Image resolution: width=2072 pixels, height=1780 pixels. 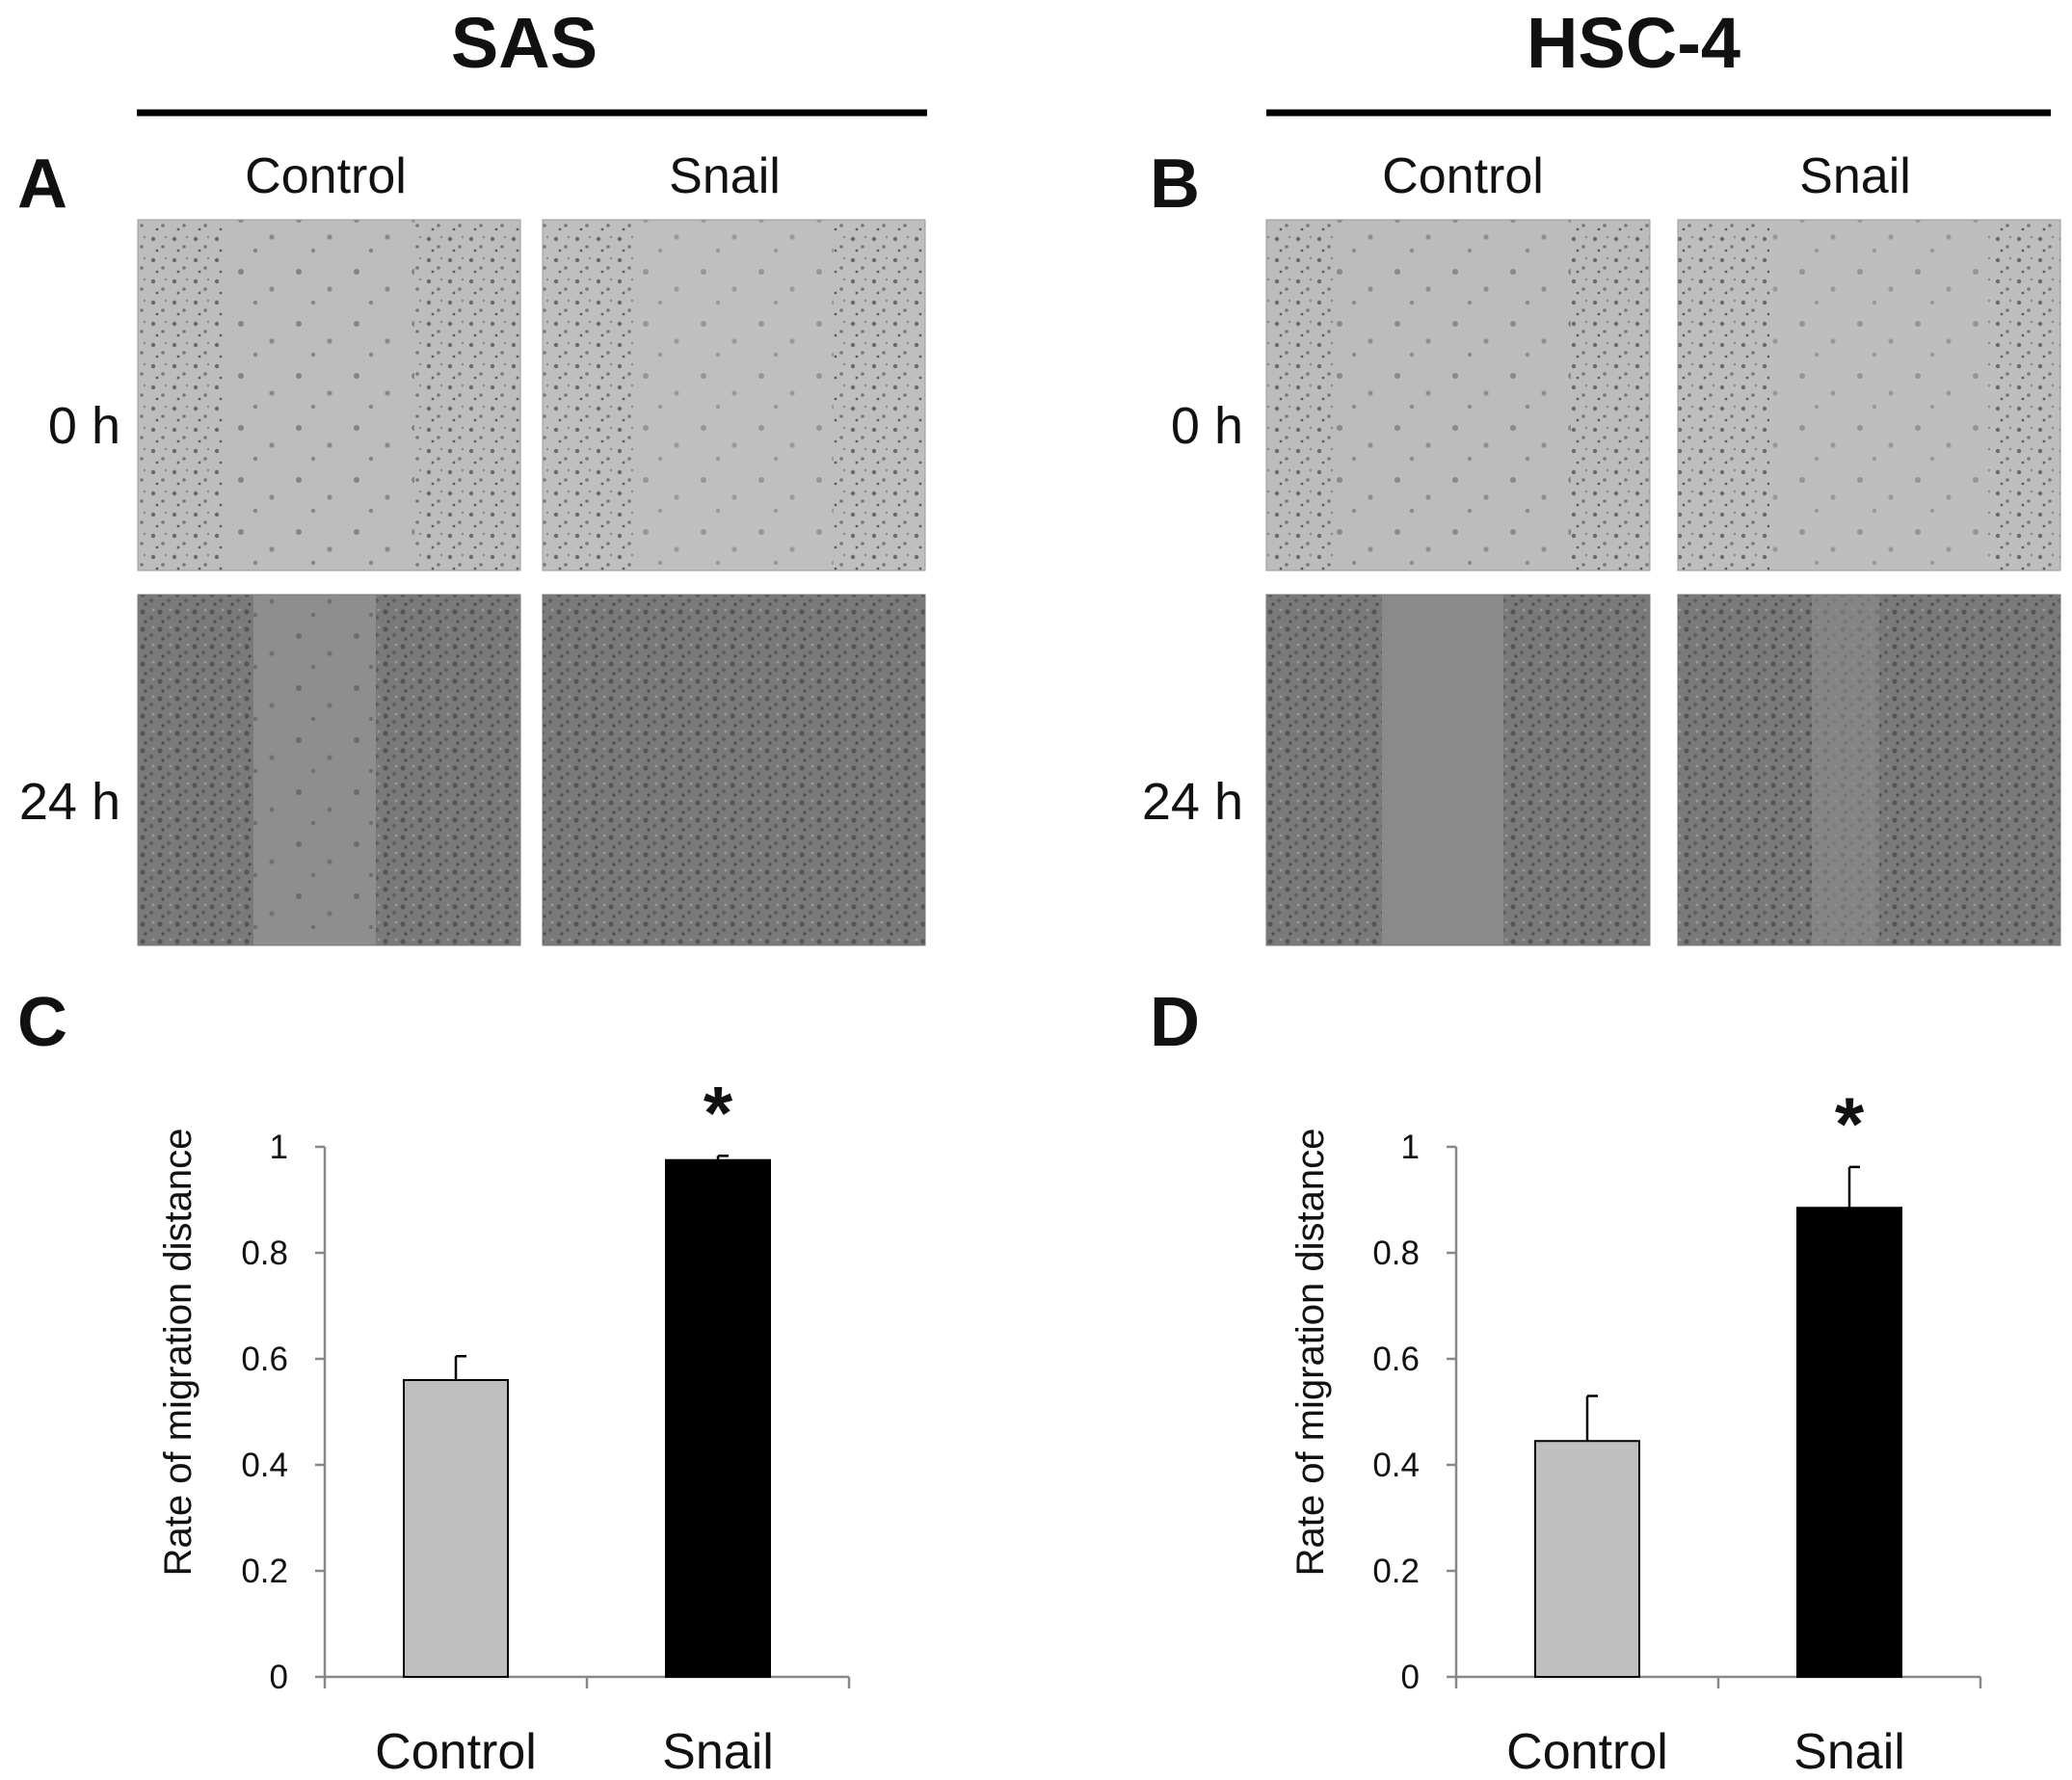 What do you see at coordinates (1175, 185) in the screenshot?
I see `panel-label-b: B` at bounding box center [1175, 185].